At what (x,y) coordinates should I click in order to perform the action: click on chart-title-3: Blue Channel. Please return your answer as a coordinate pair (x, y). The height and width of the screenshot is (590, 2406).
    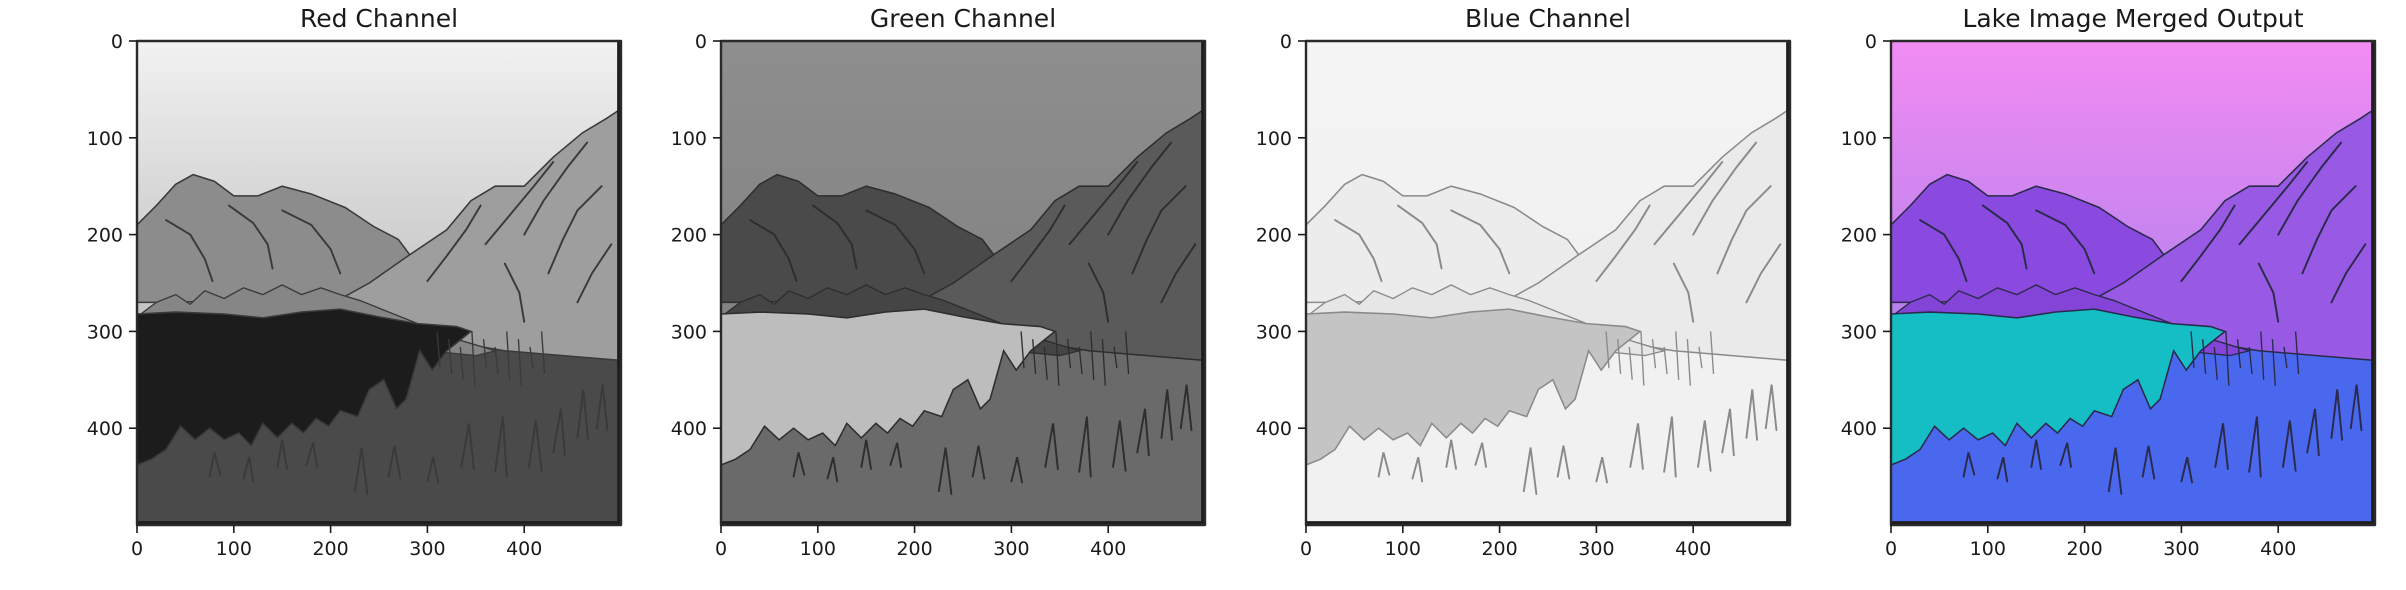
    Looking at the image, I should click on (1548, 18).